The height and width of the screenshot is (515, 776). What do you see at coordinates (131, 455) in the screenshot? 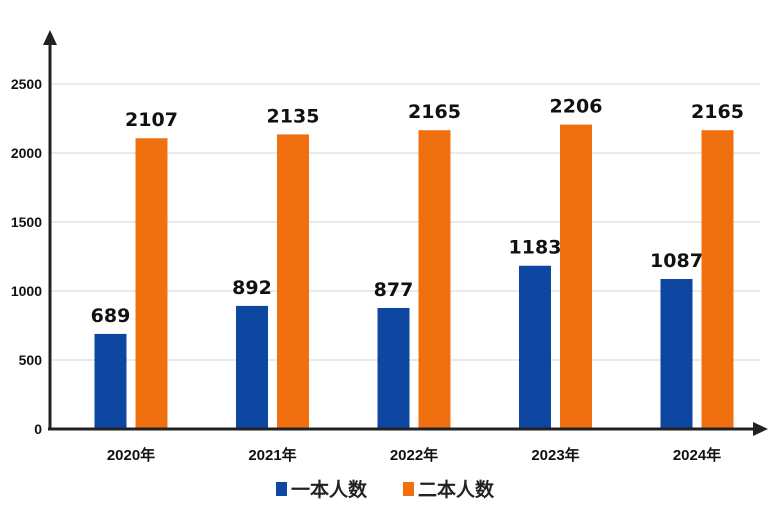
I see `x-tick-label: 2020年` at bounding box center [131, 455].